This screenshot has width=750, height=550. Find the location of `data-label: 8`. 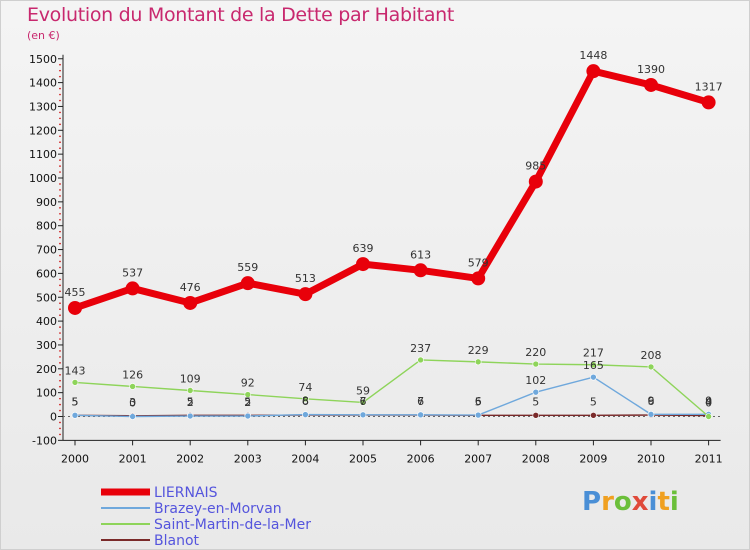

data-label: 8 is located at coordinates (305, 401).